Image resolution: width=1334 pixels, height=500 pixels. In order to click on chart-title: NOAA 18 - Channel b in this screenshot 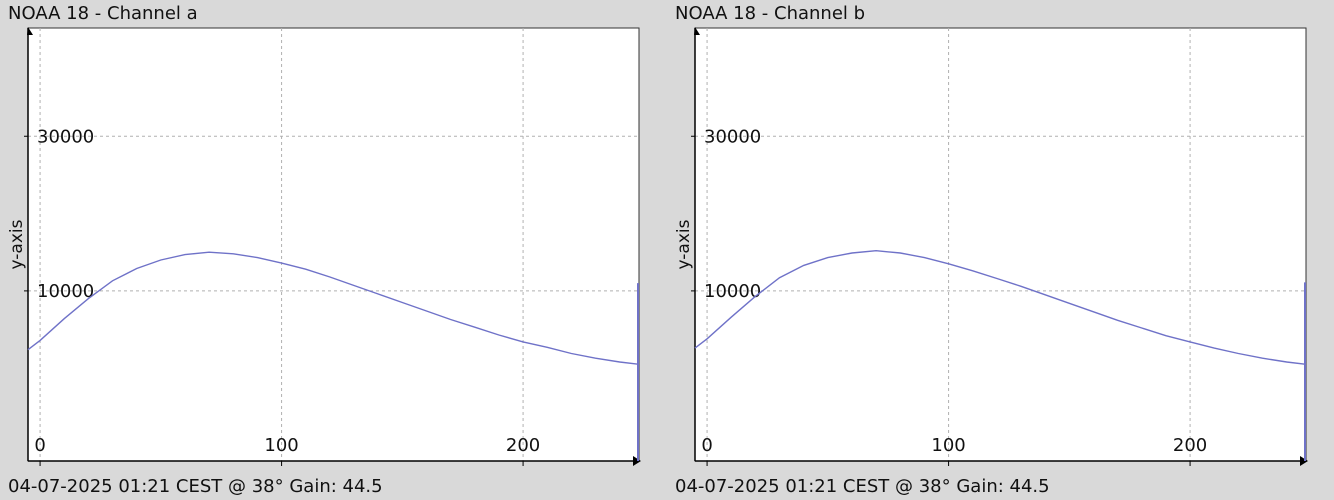, I will do `click(770, 13)`.